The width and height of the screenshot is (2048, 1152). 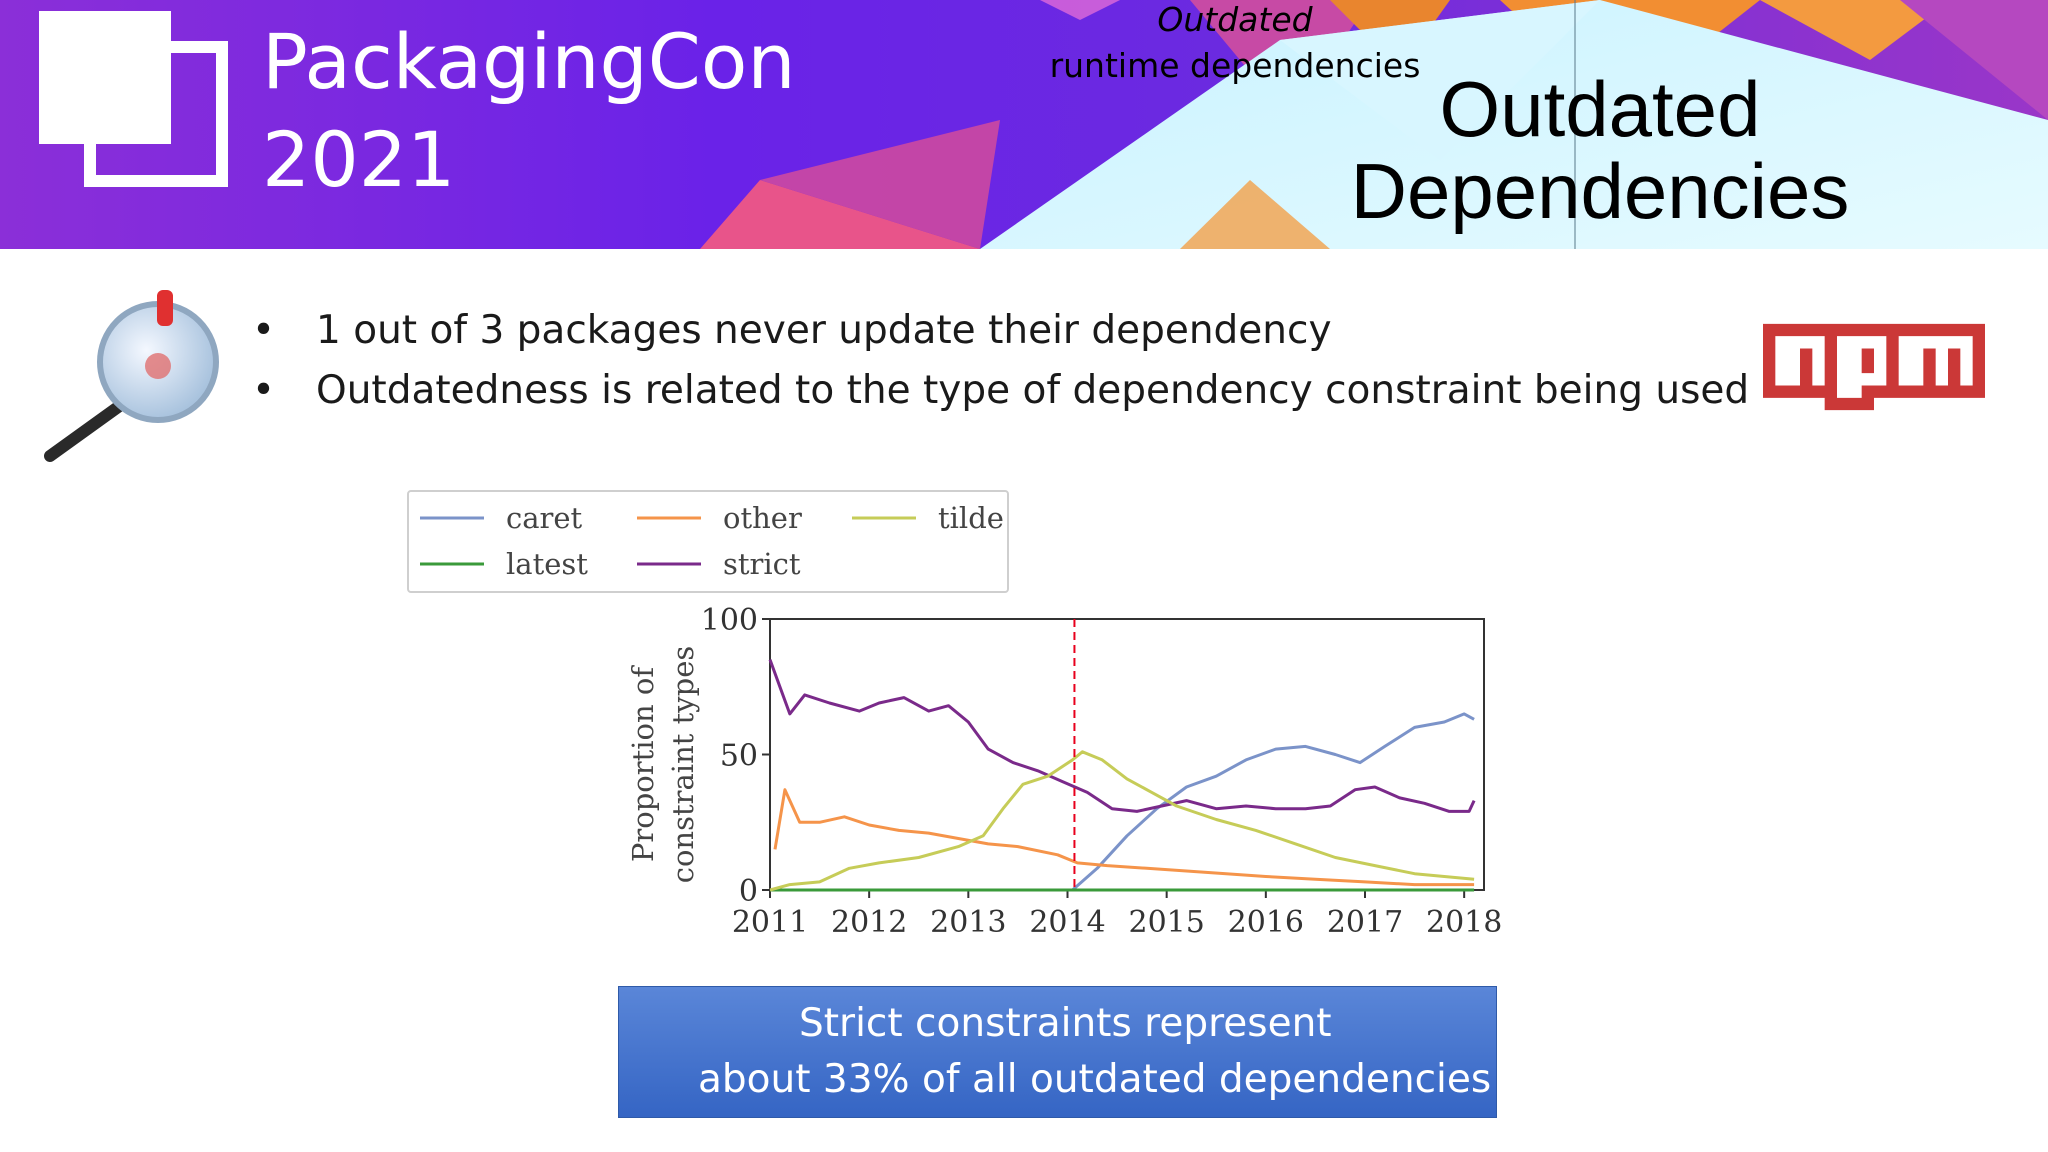 I want to click on legend-label-caret: caret, so click(x=544, y=518).